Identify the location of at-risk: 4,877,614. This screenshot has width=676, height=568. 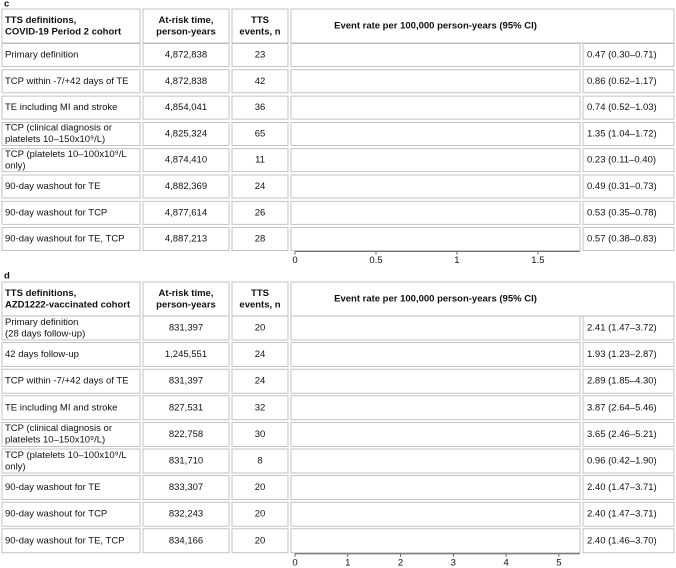
(186, 212).